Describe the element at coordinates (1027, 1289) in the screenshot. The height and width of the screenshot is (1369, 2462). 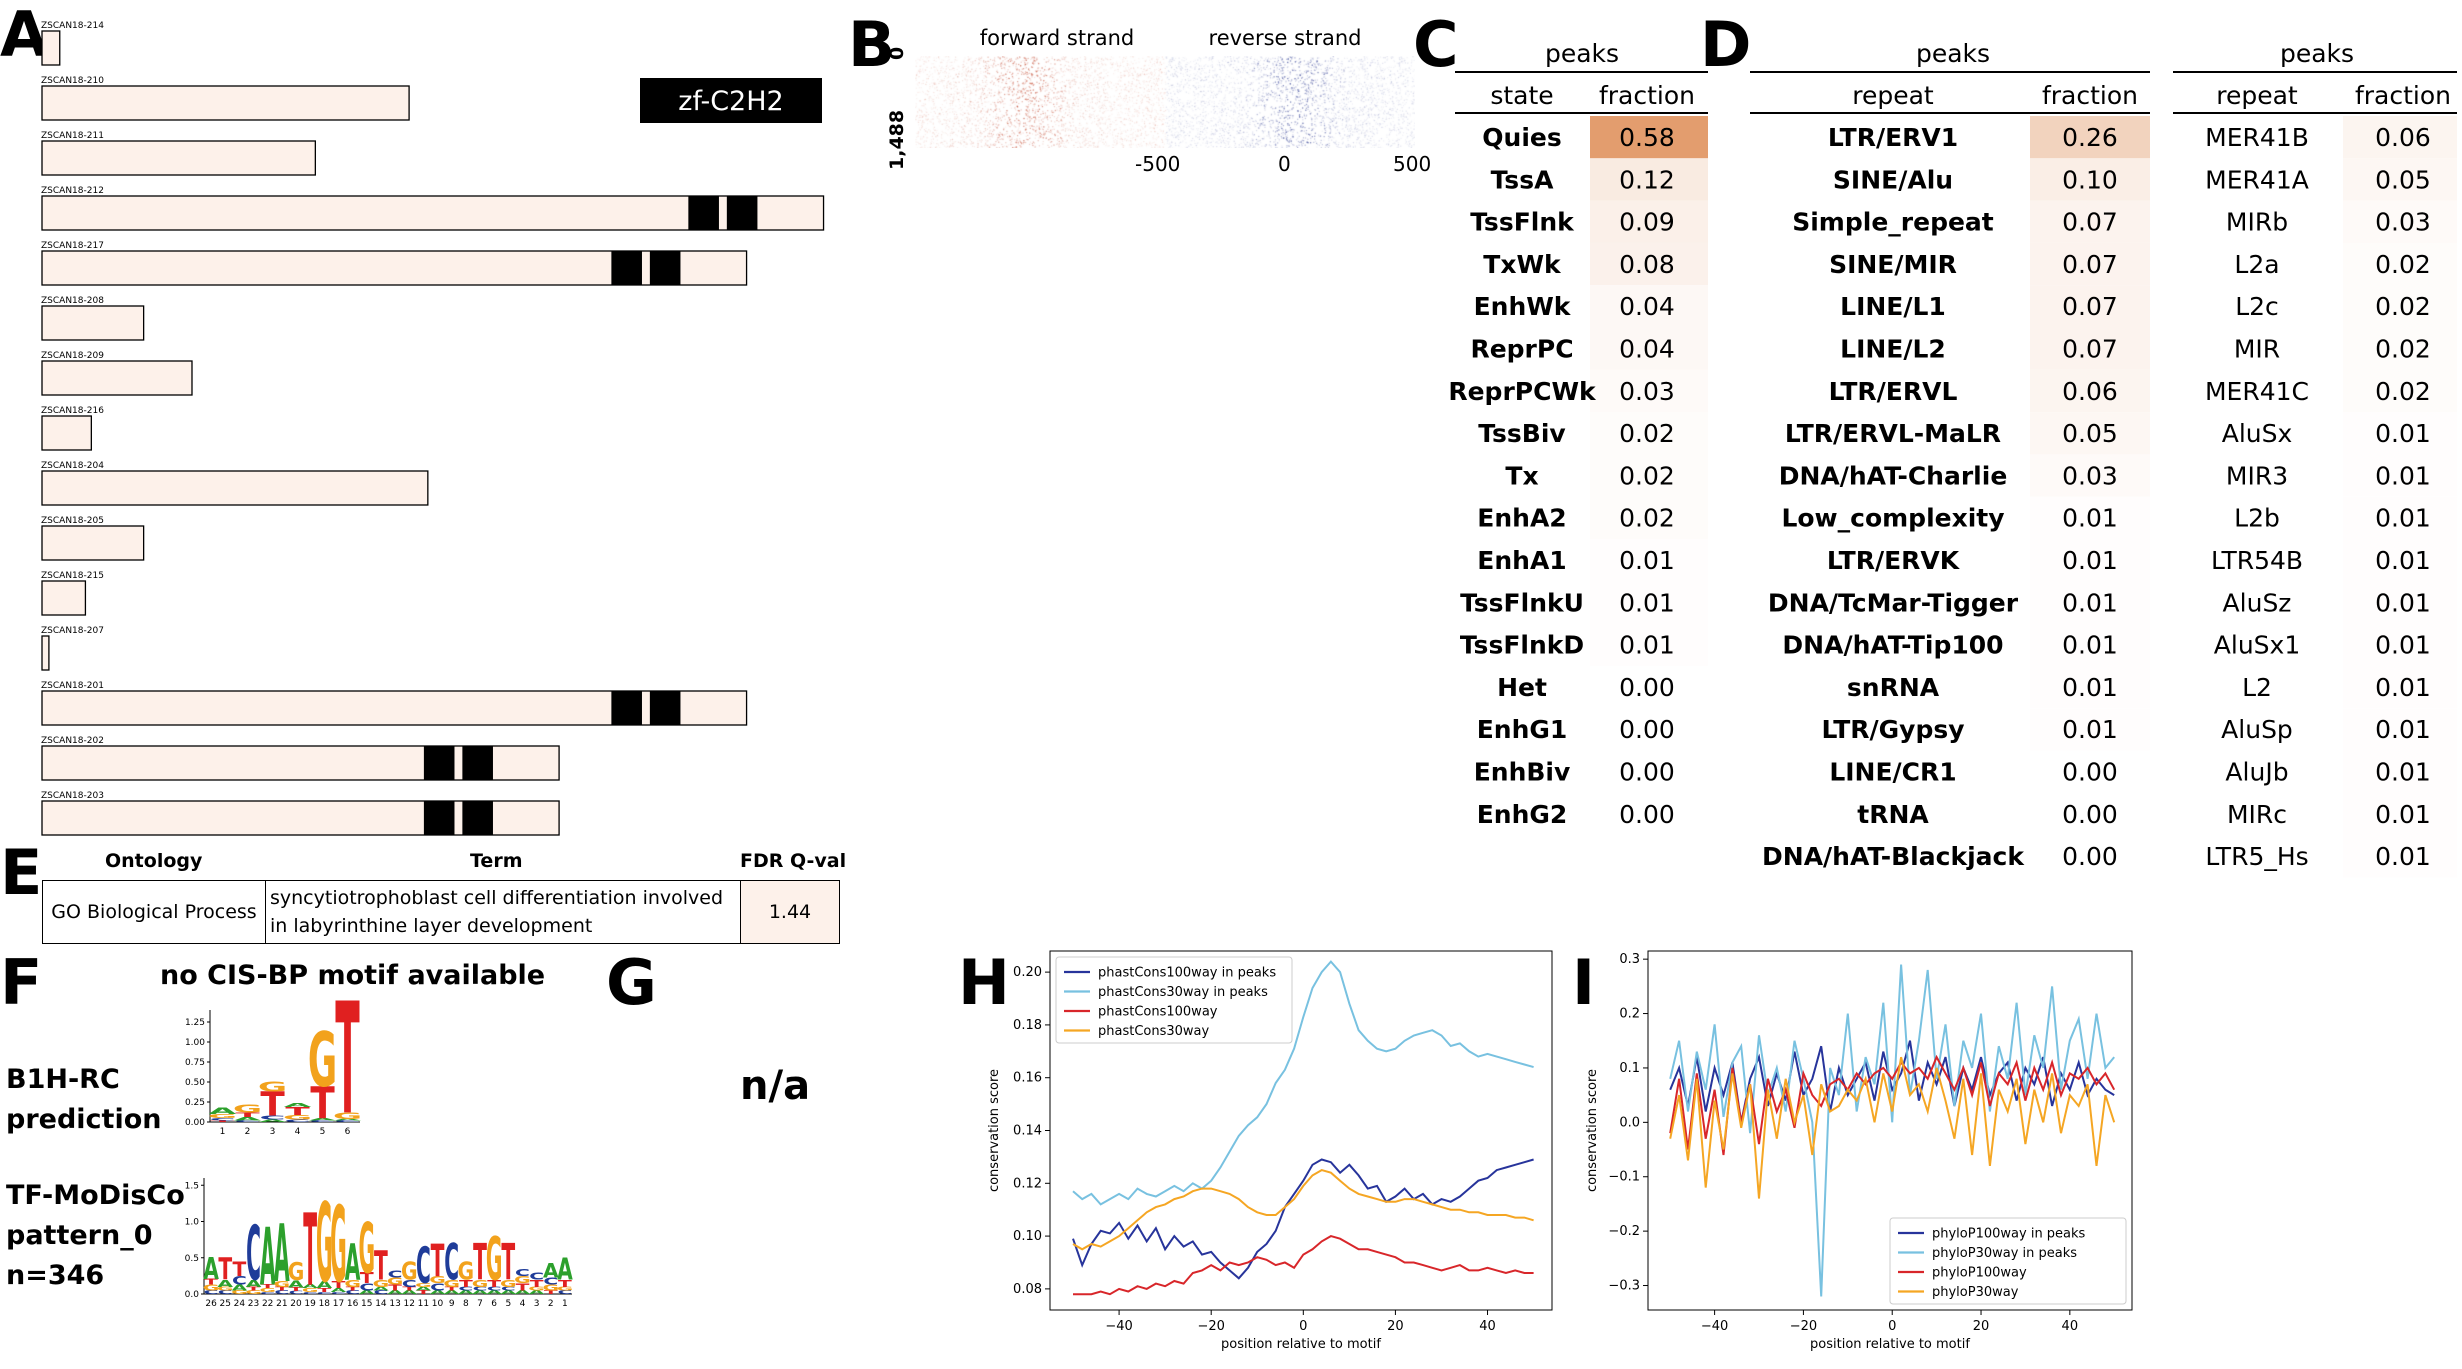
I see `y-tick-label: 0.08` at that location.